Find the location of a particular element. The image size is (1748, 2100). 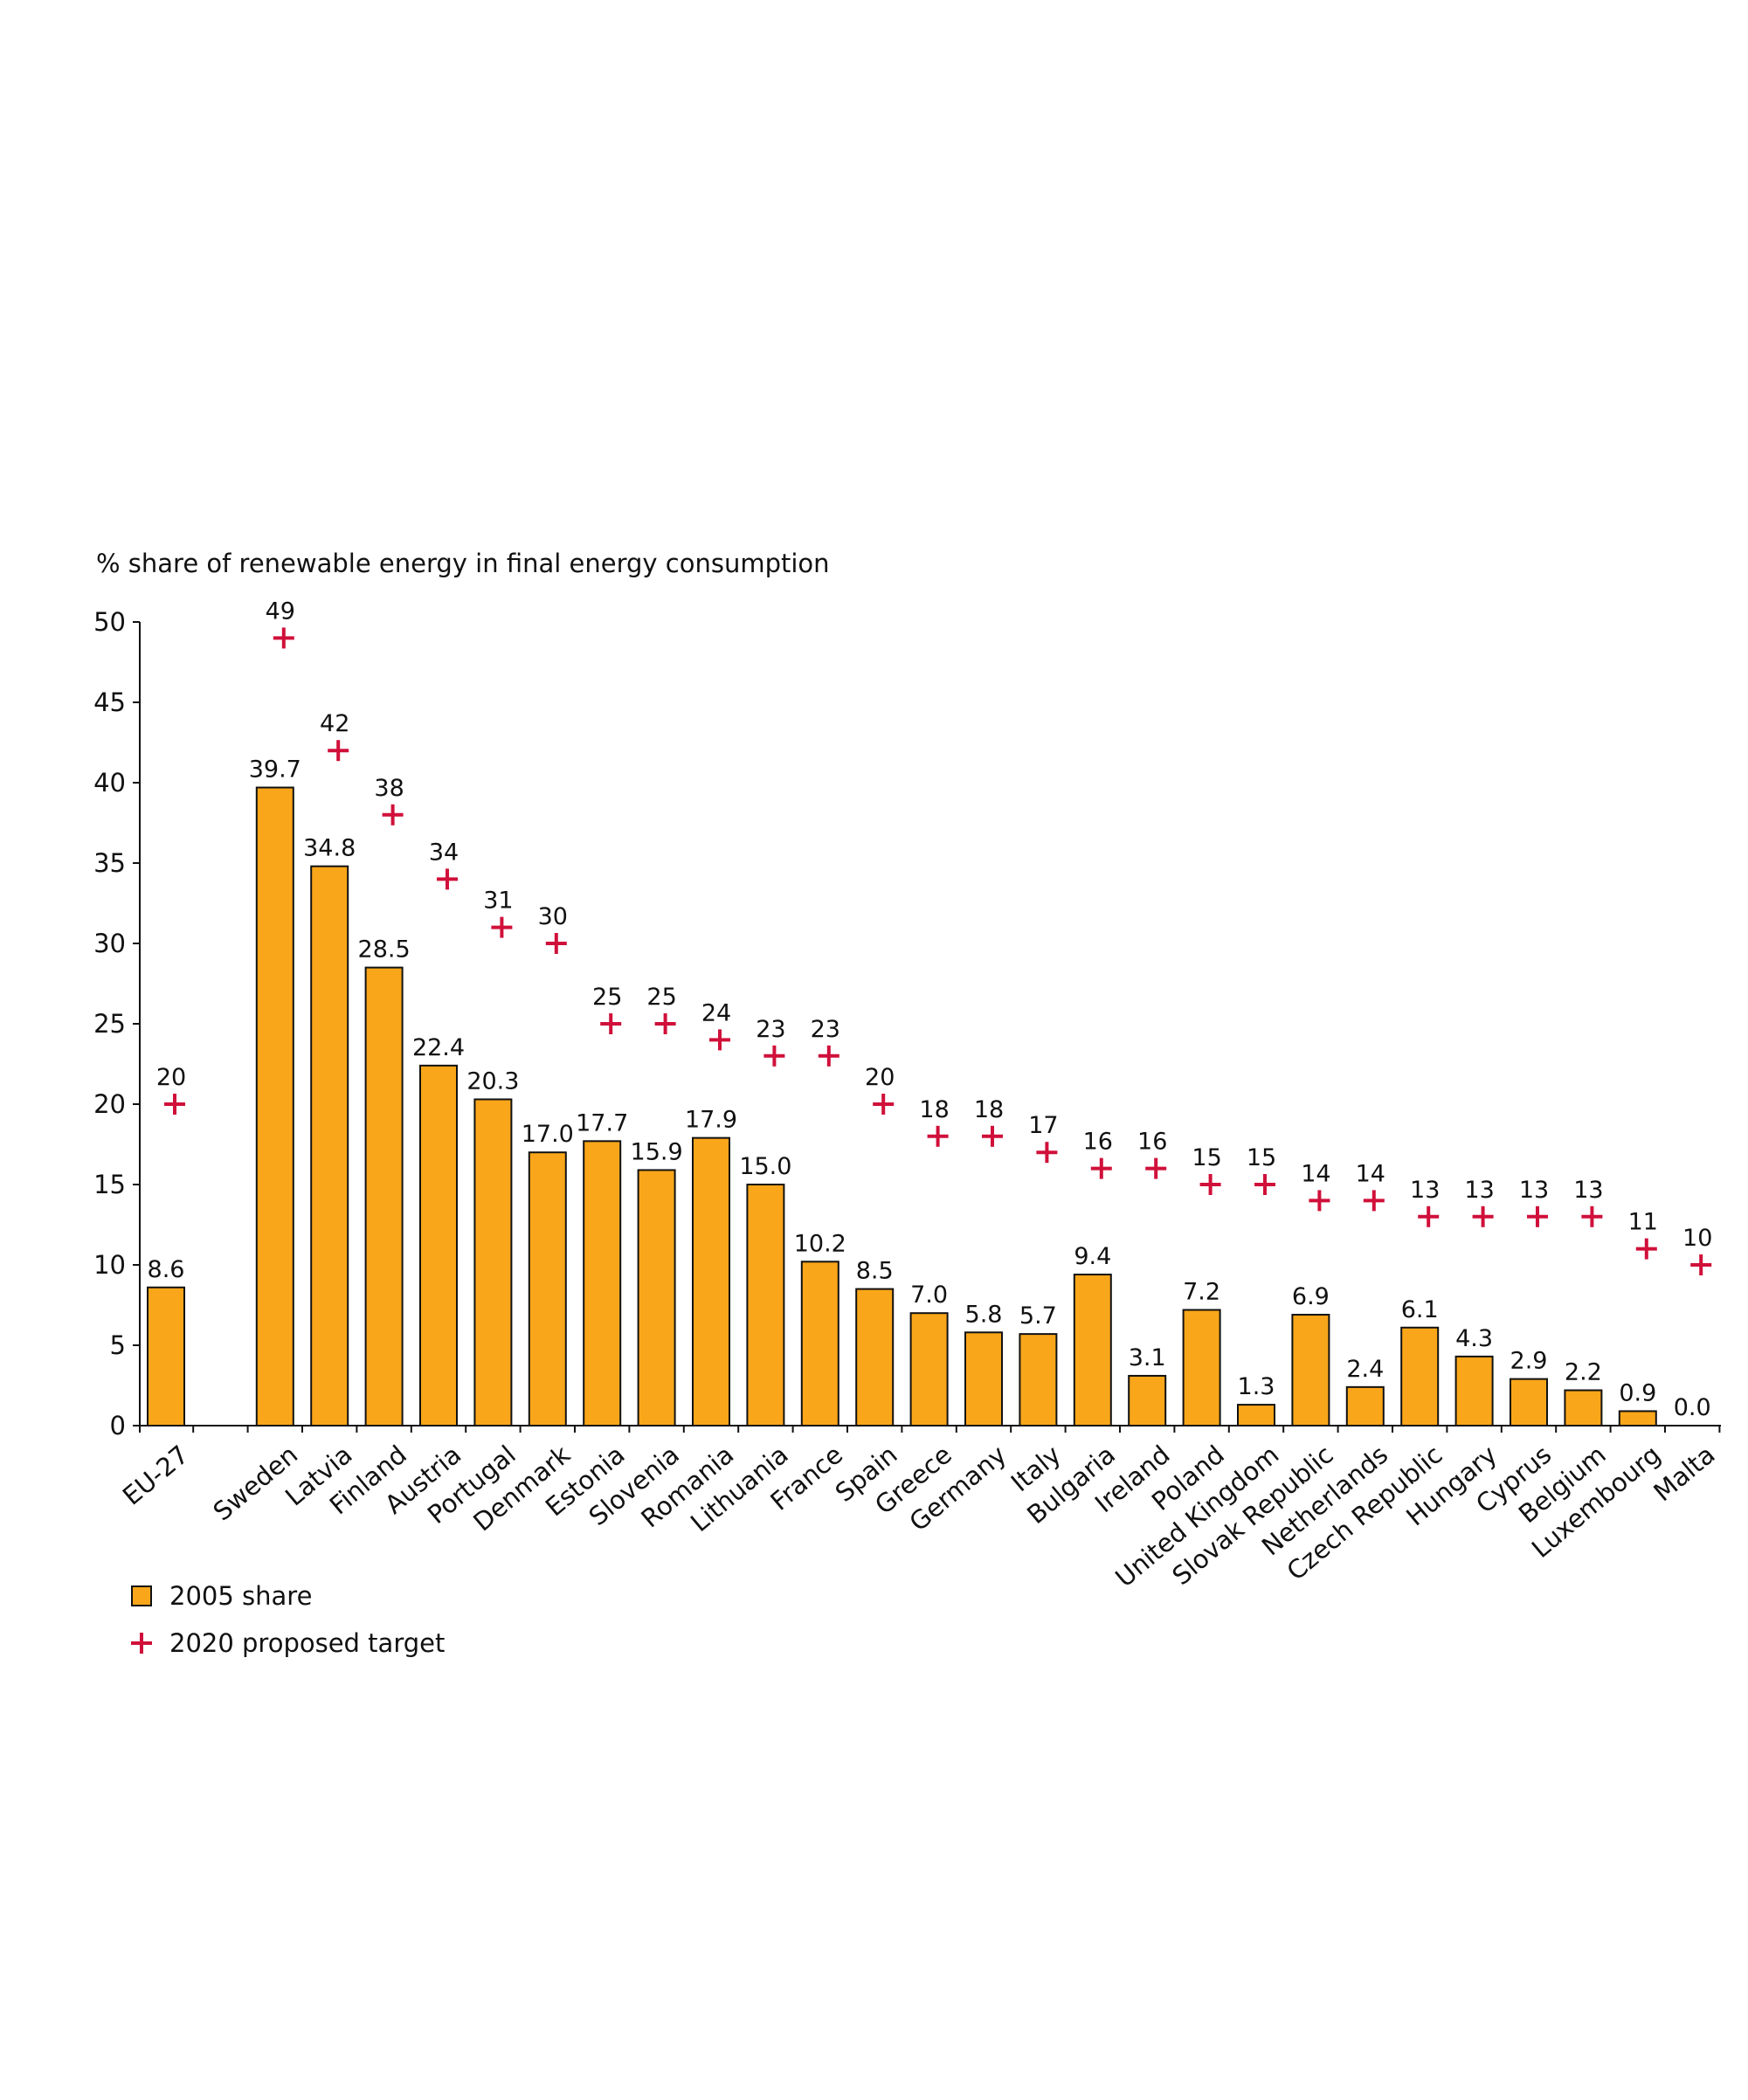

bar-value-label: 28.5 is located at coordinates (384, 950).